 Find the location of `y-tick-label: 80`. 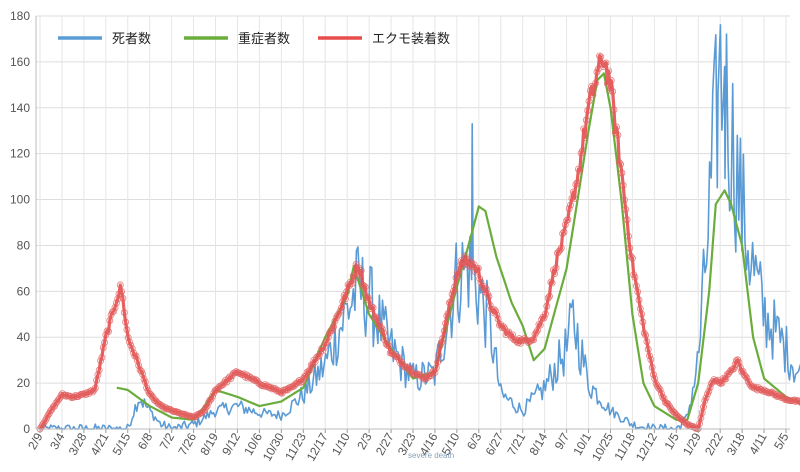

y-tick-label: 80 is located at coordinates (24, 245).